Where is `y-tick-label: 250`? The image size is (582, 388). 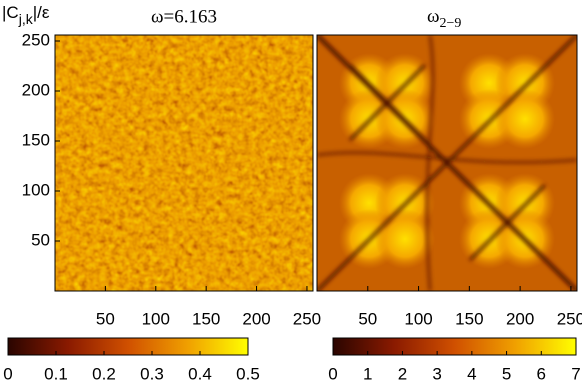
y-tick-label: 250 is located at coordinates (36, 39).